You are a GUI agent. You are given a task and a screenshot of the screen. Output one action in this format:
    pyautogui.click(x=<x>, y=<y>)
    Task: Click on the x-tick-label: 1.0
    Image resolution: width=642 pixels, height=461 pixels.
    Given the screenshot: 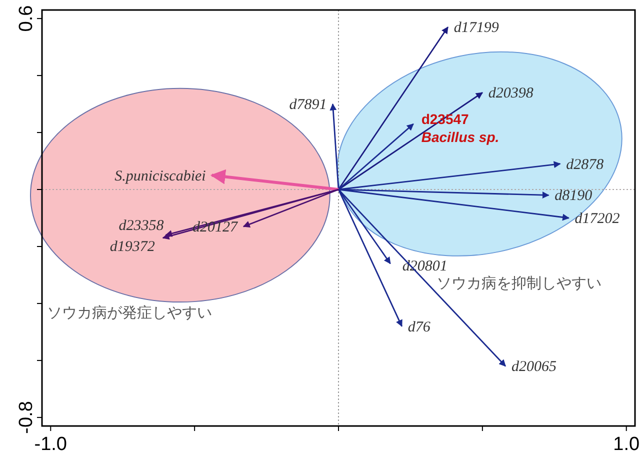 What is the action you would take?
    pyautogui.click(x=626, y=444)
    